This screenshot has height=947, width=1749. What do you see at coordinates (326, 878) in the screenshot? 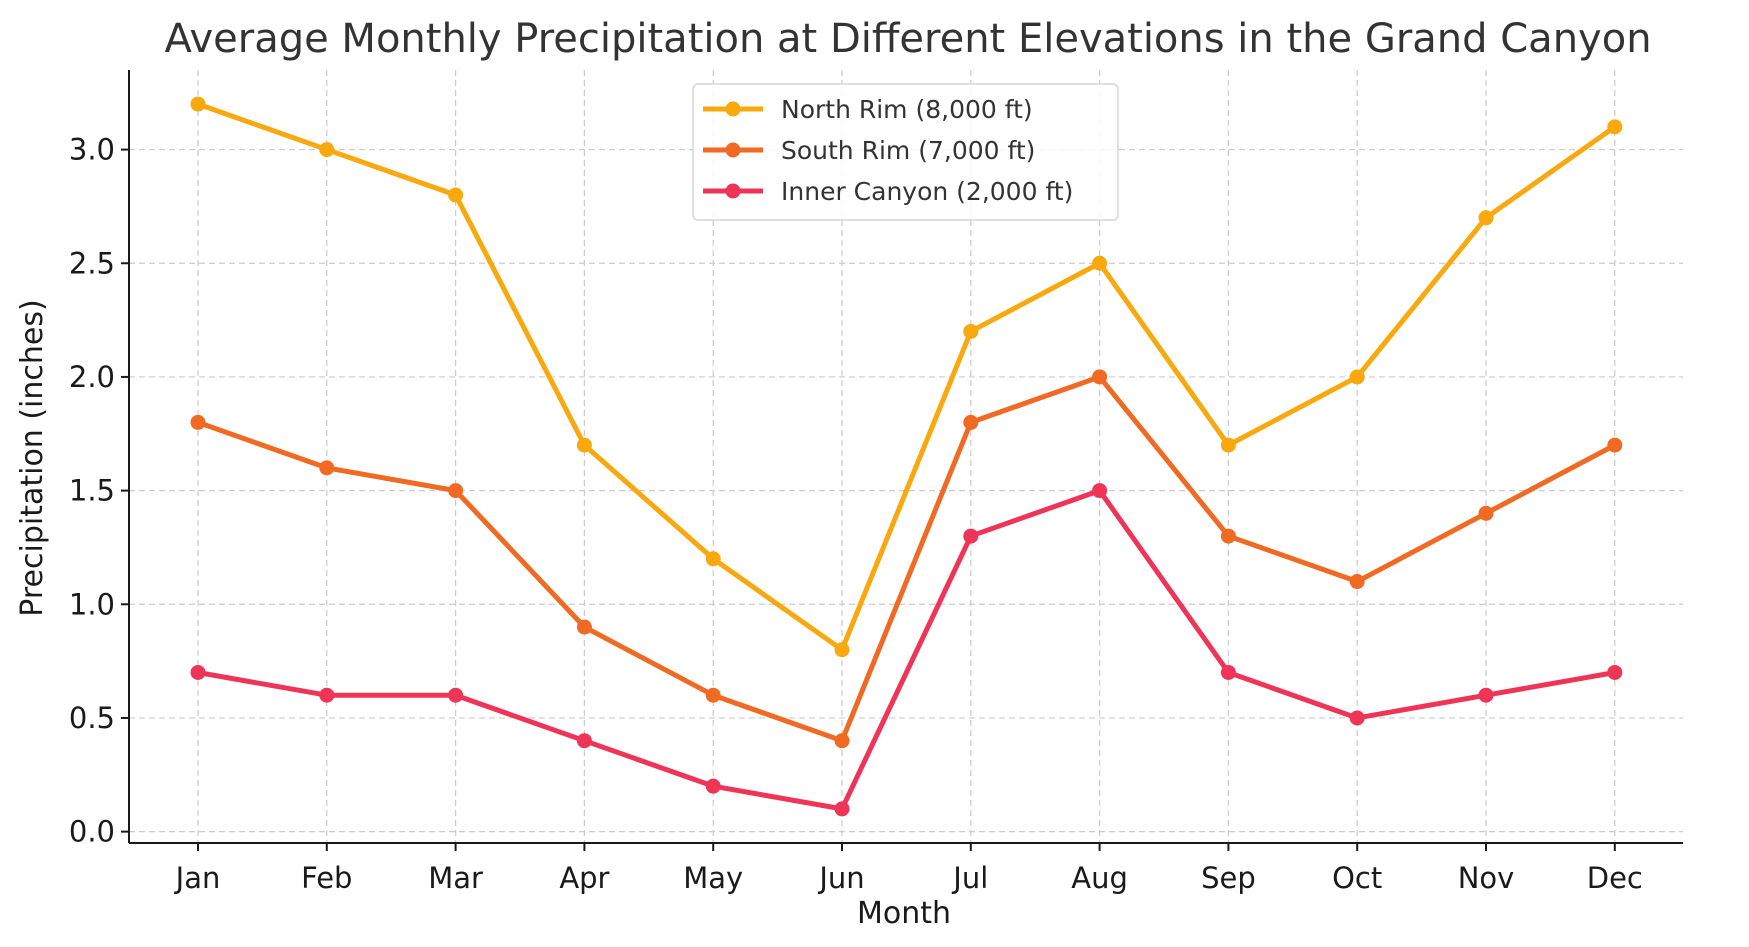
I see `x-tick-label: Feb` at bounding box center [326, 878].